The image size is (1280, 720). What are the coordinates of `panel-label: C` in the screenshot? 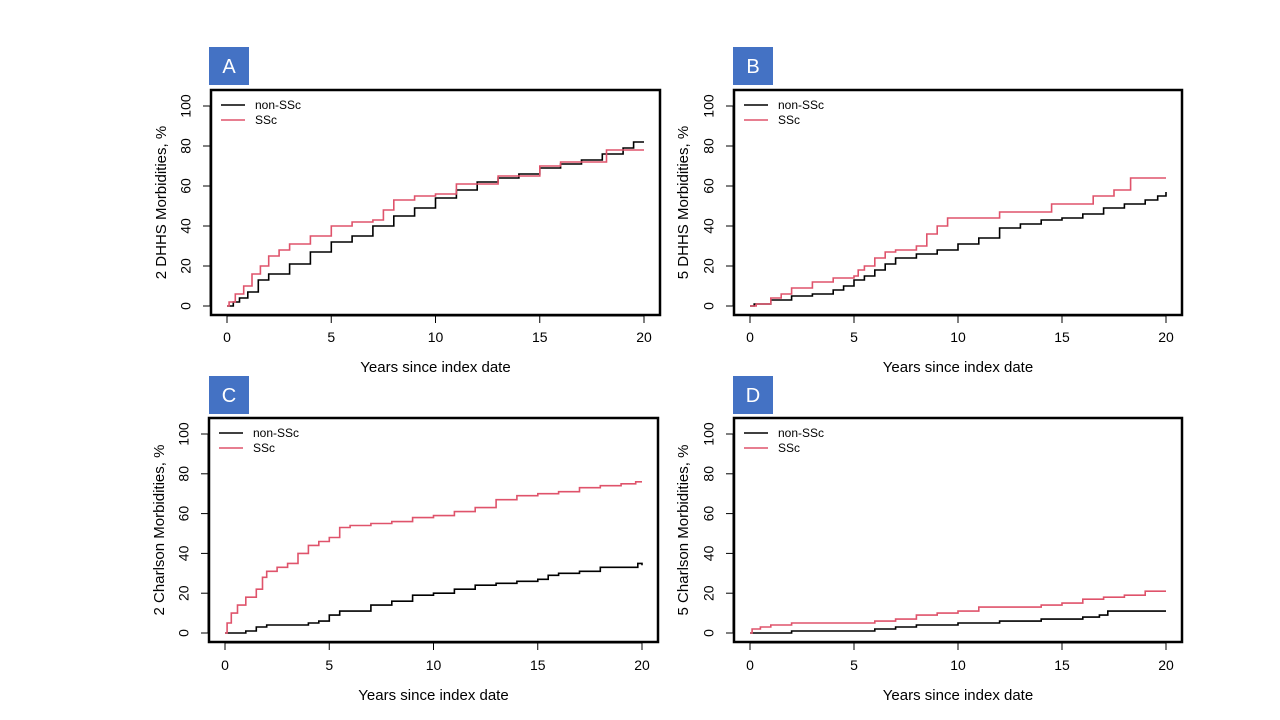 It's located at (229, 396).